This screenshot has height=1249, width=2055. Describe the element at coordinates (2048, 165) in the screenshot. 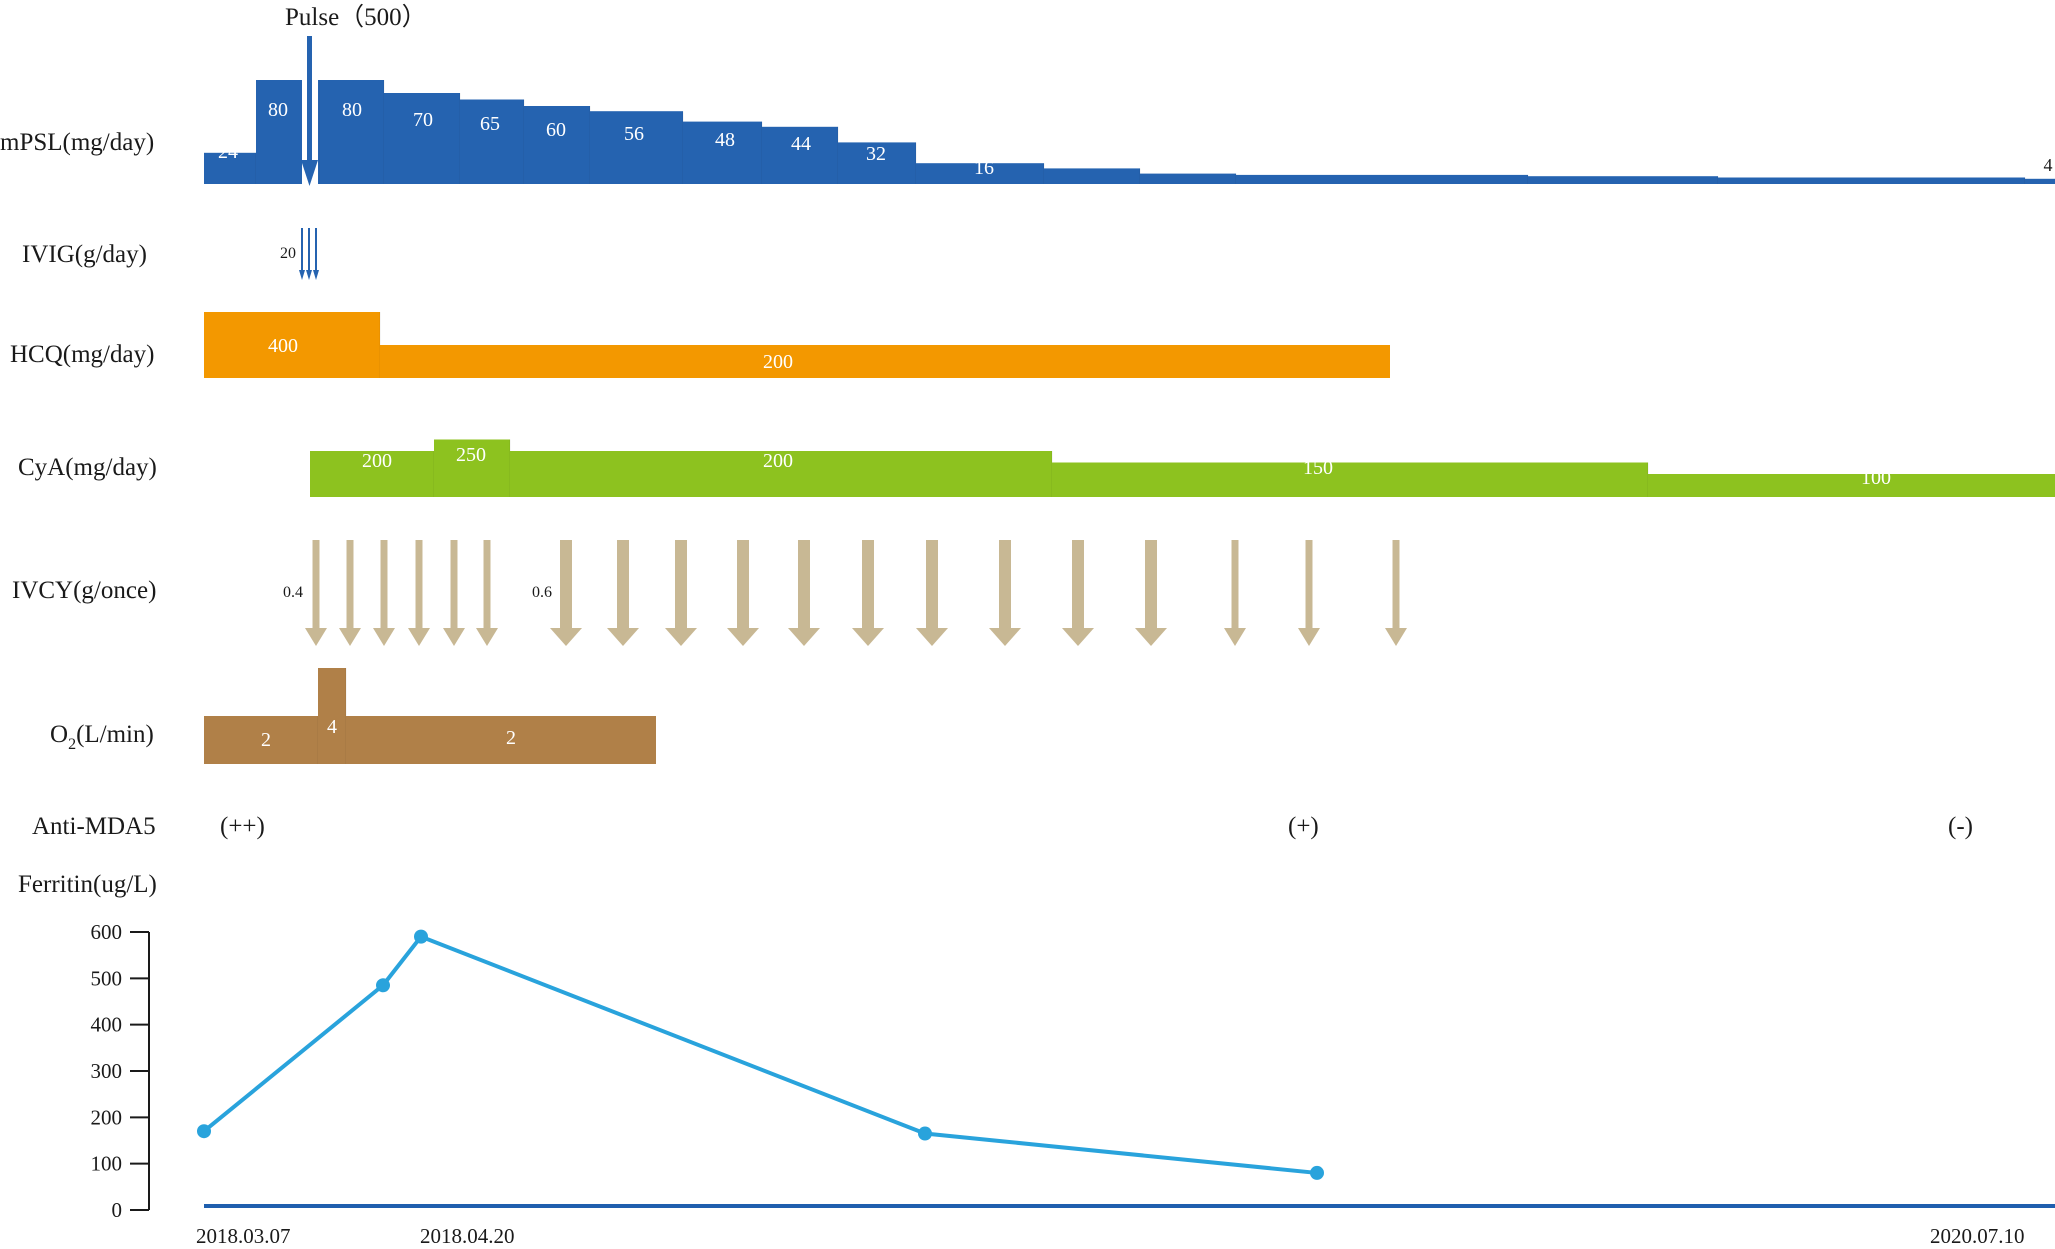

I see `mpsl-value-label-17: 4` at that location.